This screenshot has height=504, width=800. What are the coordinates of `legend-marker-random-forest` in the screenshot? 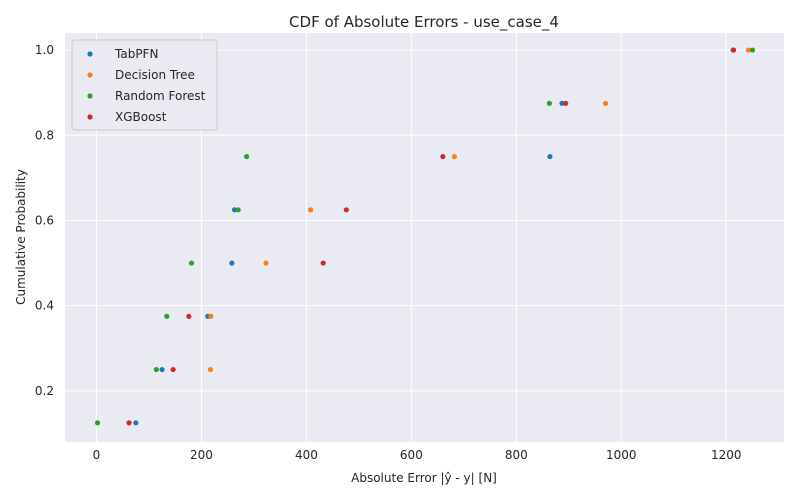 It's located at (90, 96).